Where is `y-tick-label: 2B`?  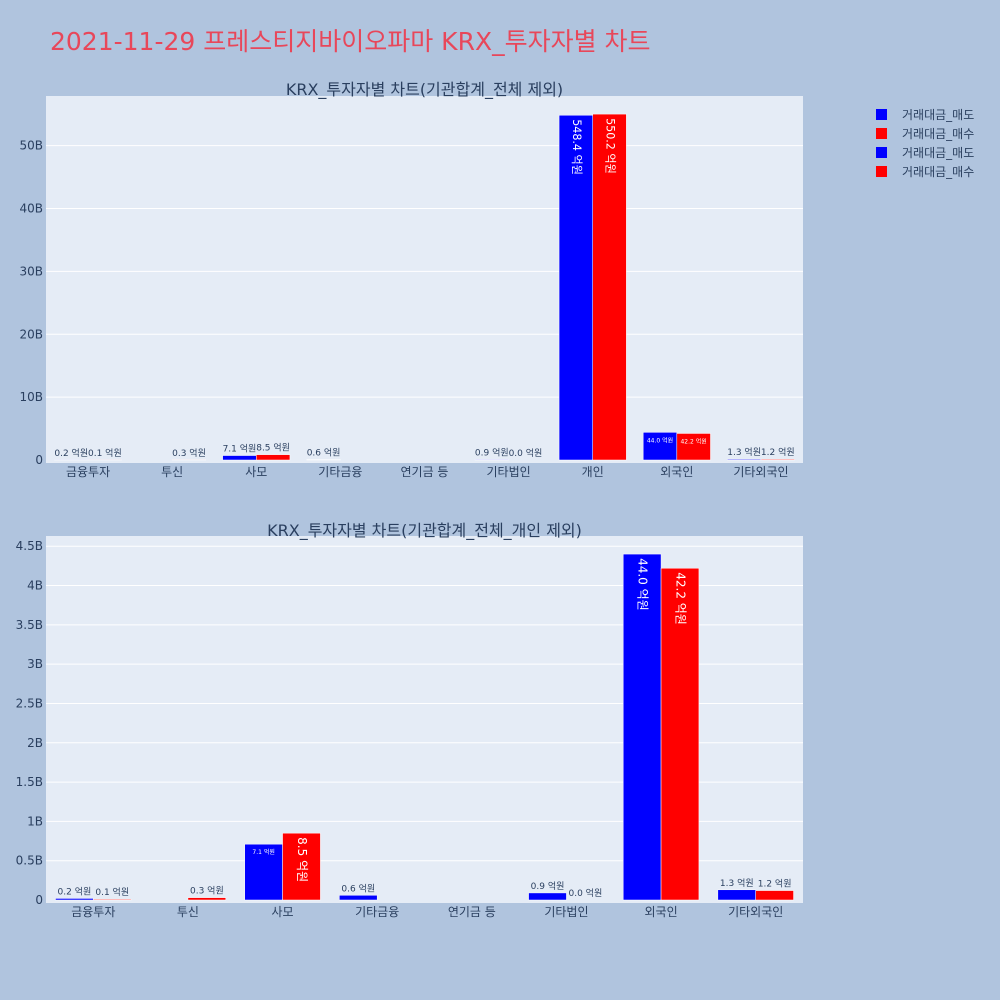
y-tick-label: 2B is located at coordinates (35, 743).